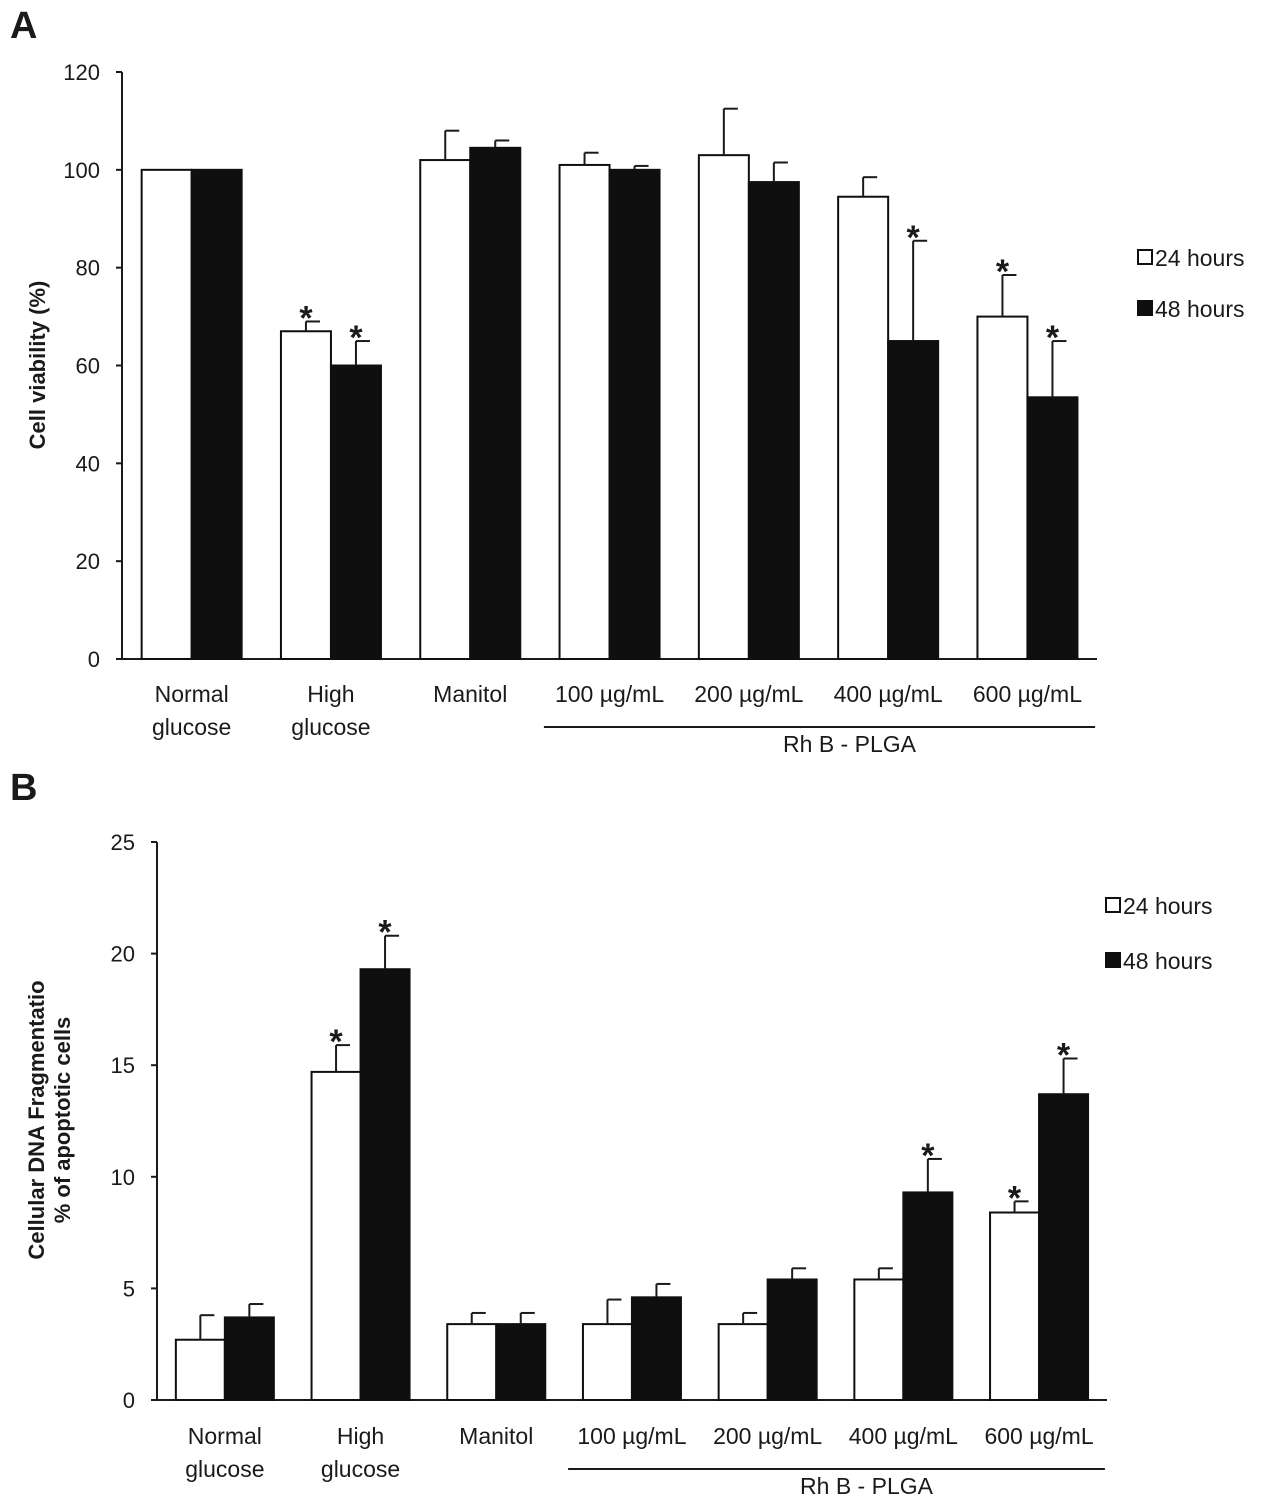  I want to click on y-axis-label-line: Cell viability (%), so click(37, 365).